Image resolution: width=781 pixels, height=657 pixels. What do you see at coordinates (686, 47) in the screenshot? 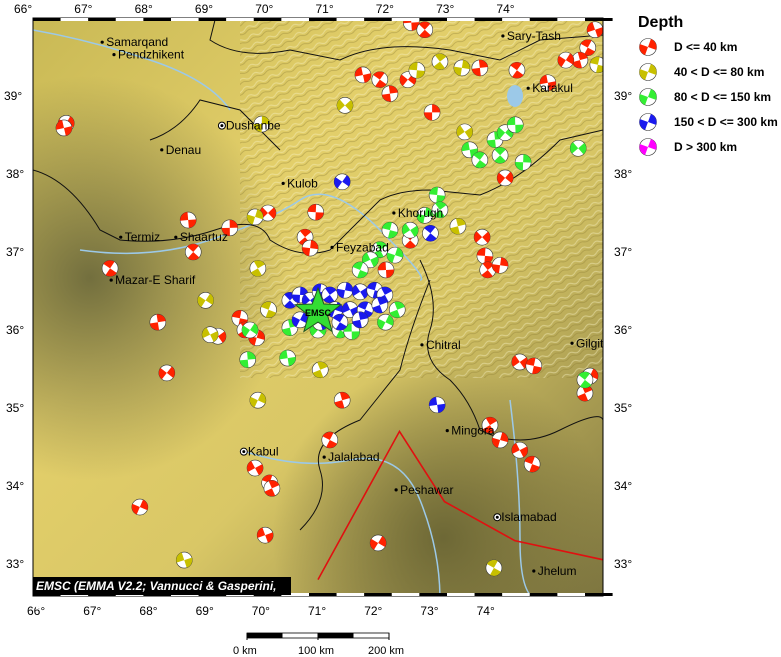
I see `legend-item: D <= 40 km` at bounding box center [686, 47].